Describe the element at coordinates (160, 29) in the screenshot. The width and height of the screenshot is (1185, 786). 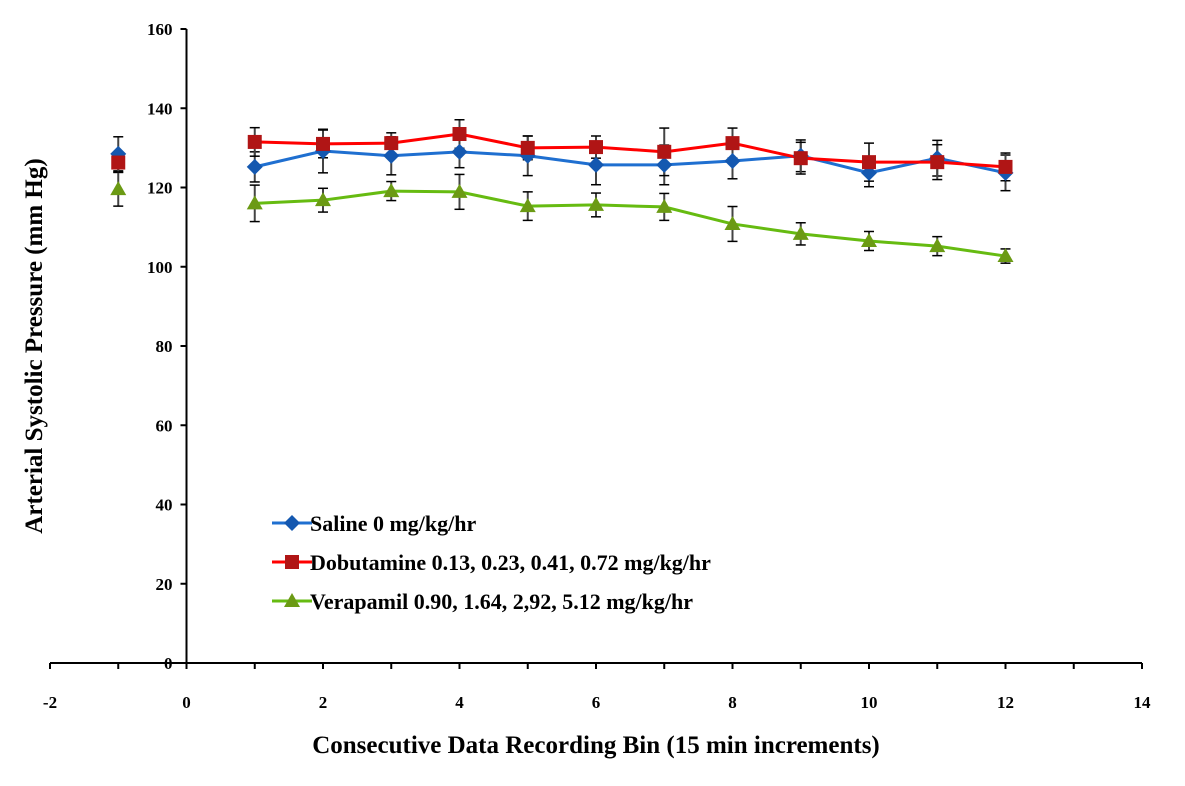
I see `y-tick-label: 160` at that location.